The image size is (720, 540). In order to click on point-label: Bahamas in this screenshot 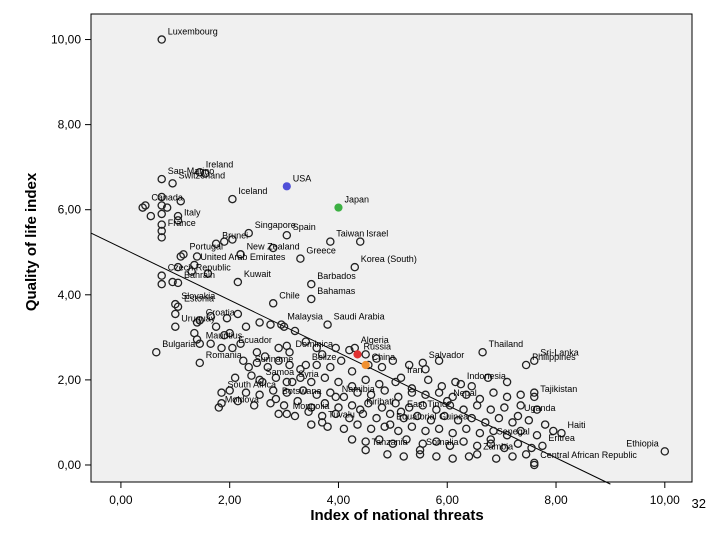, I will do `click(336, 291)`.